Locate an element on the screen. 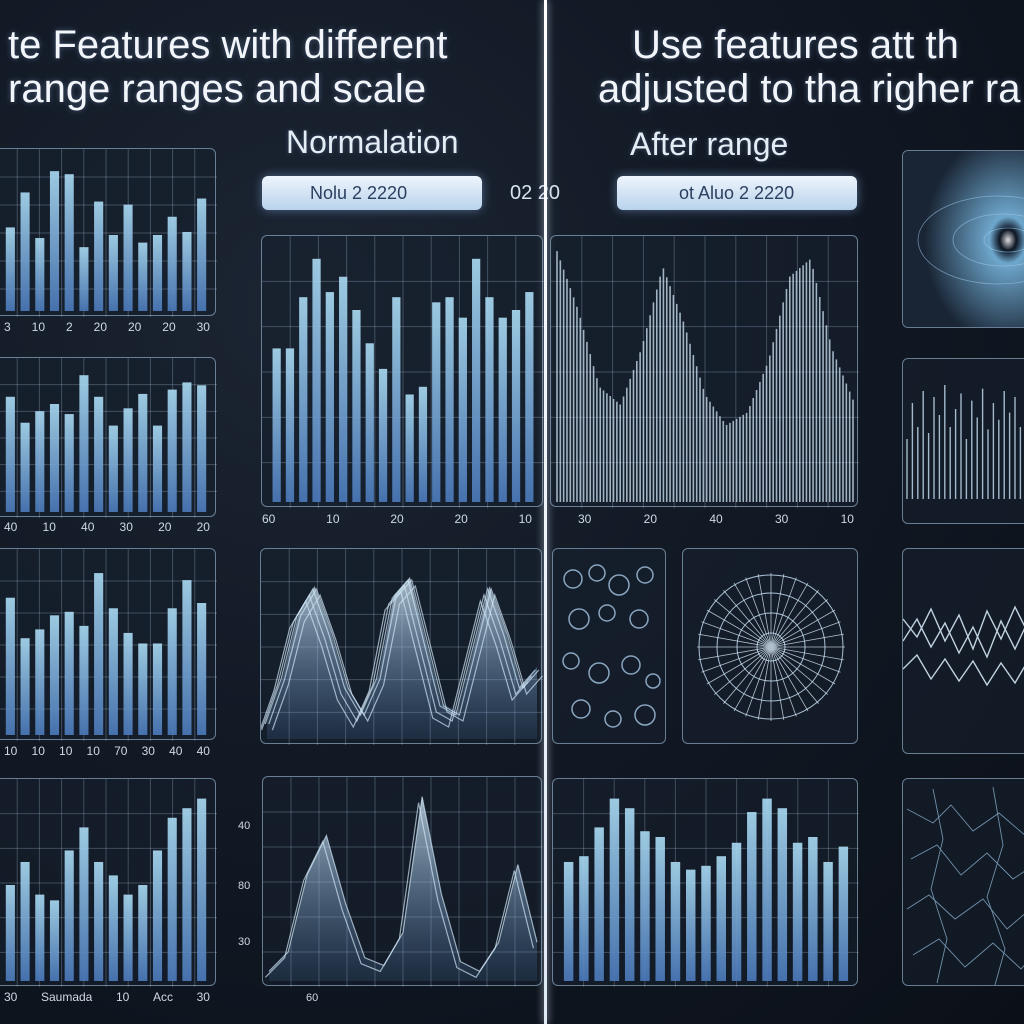 The image size is (1024, 1024). right-vortex-panel is located at coordinates (963, 239).